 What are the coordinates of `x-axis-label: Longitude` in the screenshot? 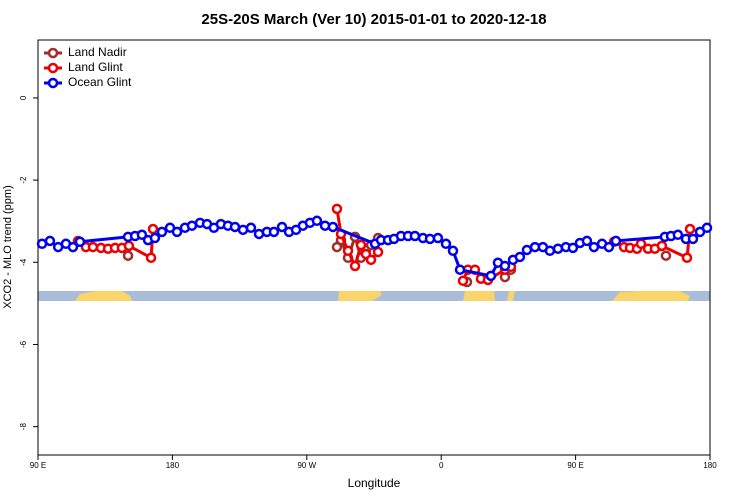 It's located at (374, 483).